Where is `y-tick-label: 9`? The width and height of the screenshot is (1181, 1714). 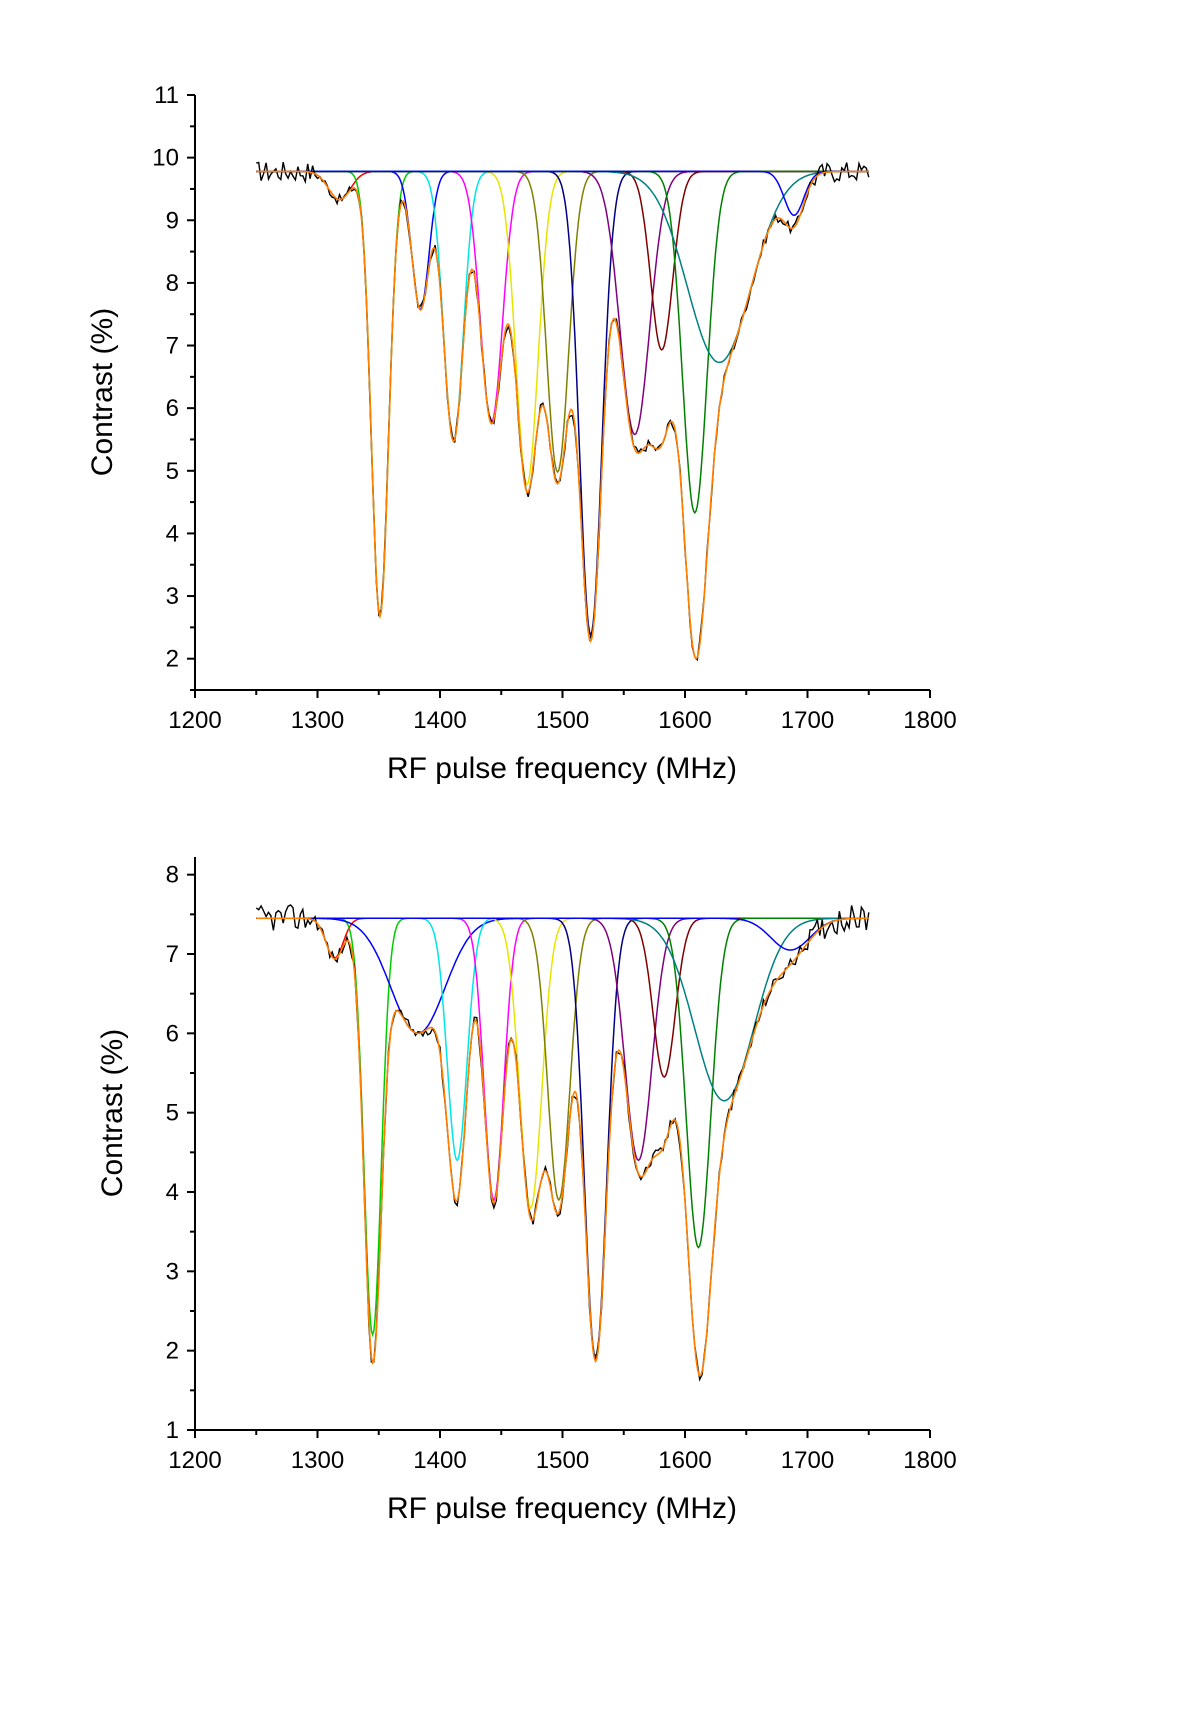
y-tick-label: 9 is located at coordinates (172, 220).